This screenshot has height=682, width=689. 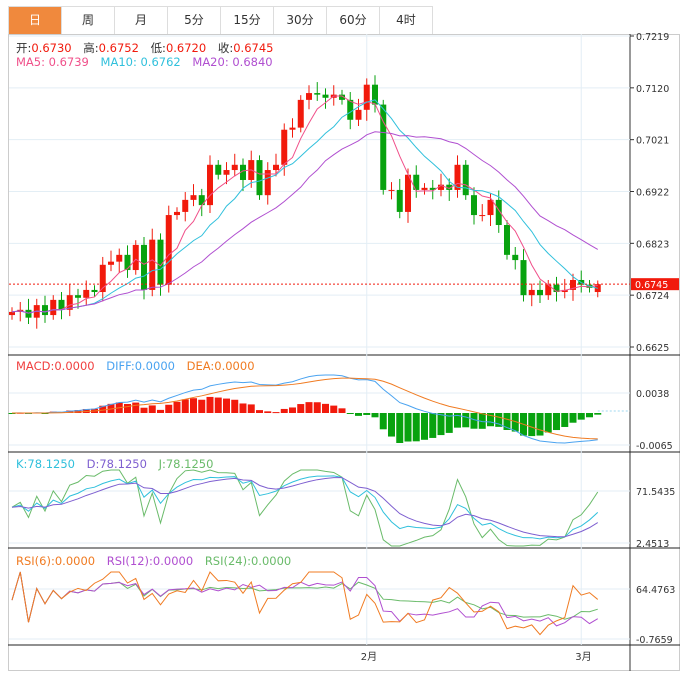 What do you see at coordinates (150, 561) in the screenshot?
I see `rsi12-value: RSI(12):0.0000` at bounding box center [150, 561].